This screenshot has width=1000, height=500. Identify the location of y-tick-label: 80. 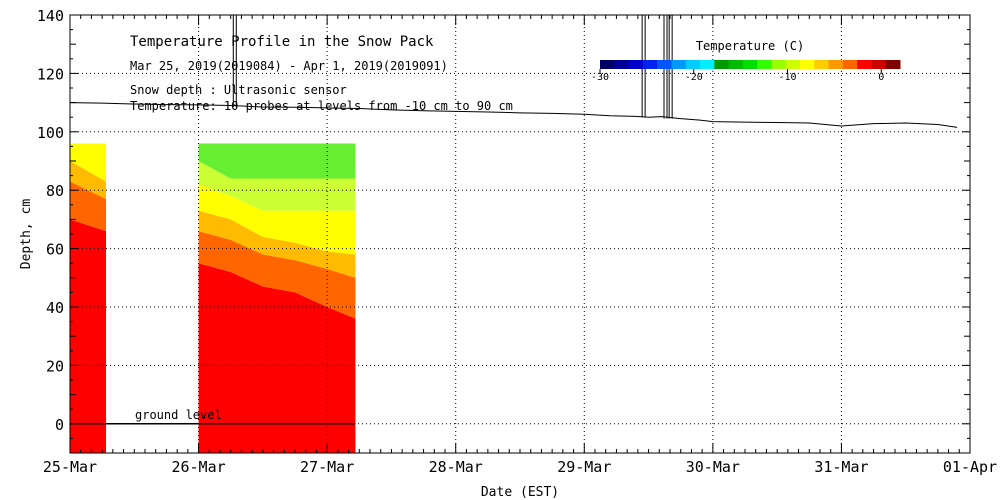
(55, 191).